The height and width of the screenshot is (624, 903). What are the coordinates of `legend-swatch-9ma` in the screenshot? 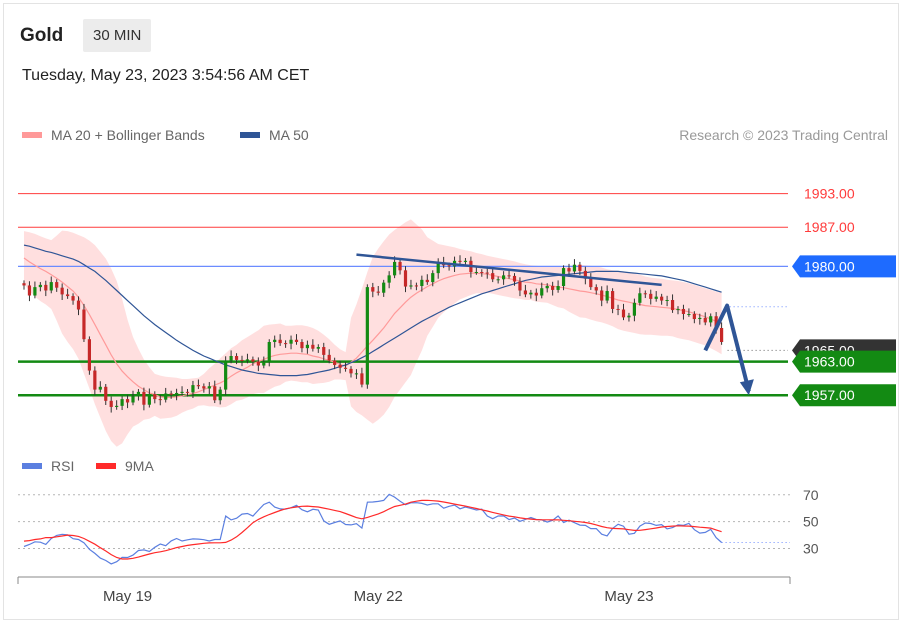 It's located at (106, 466).